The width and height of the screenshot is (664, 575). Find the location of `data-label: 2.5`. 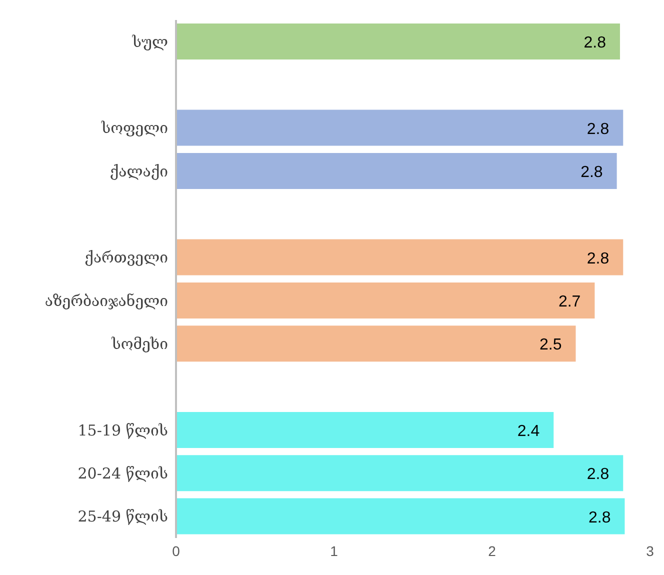

data-label: 2.5 is located at coordinates (550, 345).